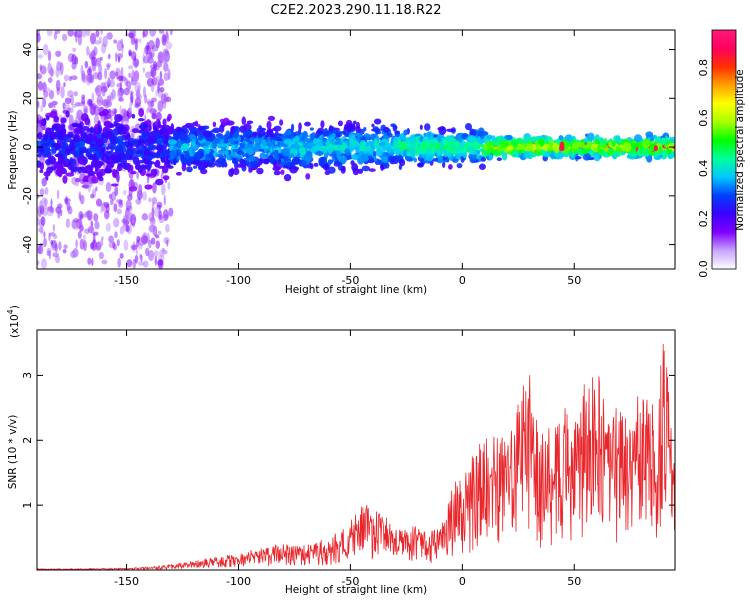 The height and width of the screenshot is (600, 750). What do you see at coordinates (703, 118) in the screenshot?
I see `colorbar-tick-label: 0.6` at bounding box center [703, 118].